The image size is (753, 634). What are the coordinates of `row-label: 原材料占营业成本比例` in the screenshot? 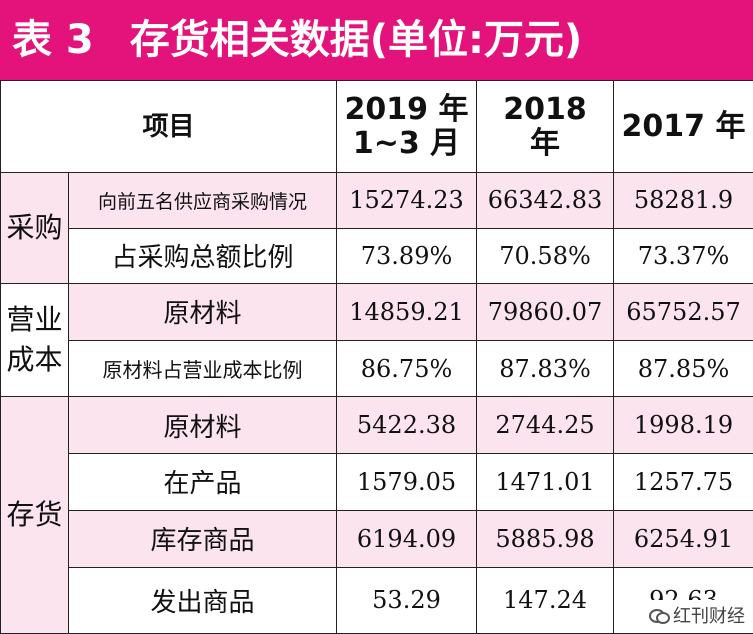 It's located at (202, 368).